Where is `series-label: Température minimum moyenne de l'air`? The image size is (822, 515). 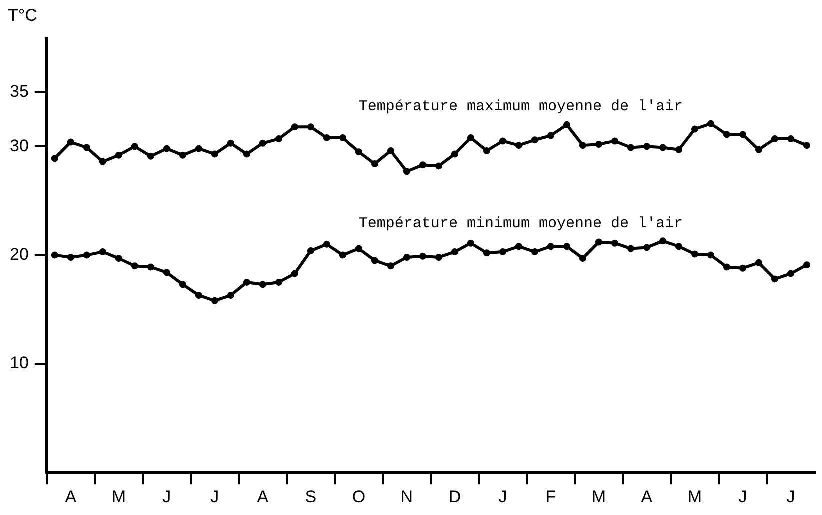
series-label: Température minimum moyenne de l'air is located at coordinates (520, 224).